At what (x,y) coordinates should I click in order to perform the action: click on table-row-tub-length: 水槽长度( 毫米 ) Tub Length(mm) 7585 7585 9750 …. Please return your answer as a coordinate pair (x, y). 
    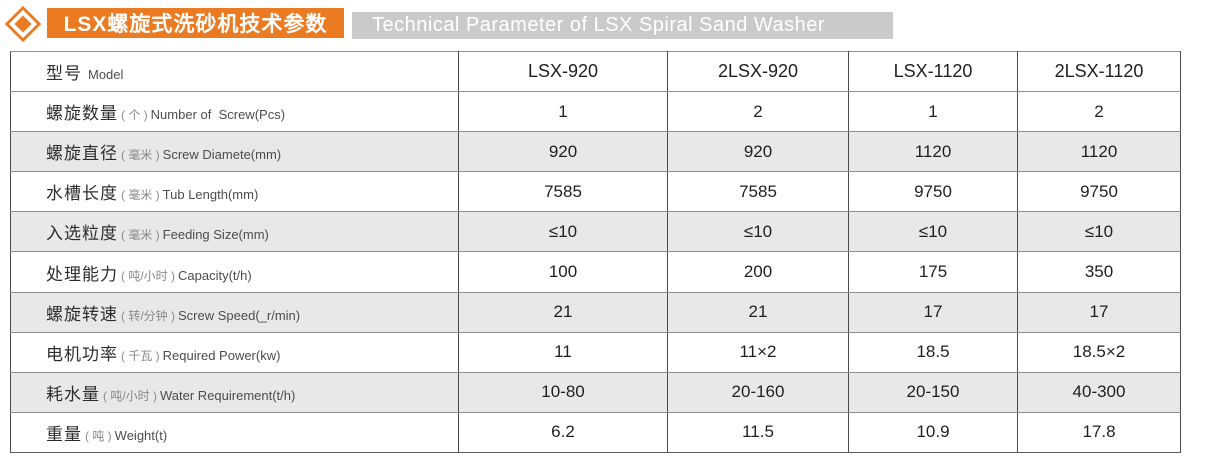
    Looking at the image, I should click on (595, 192).